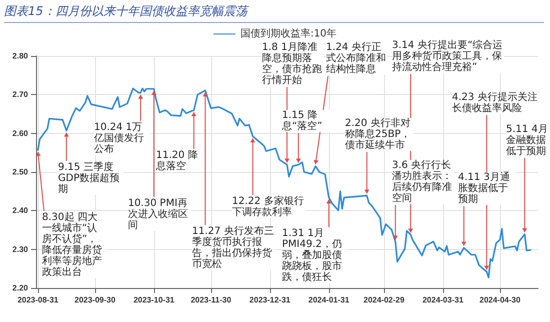 This screenshot has width=550, height=322. What do you see at coordinates (329, 300) in the screenshot?
I see `x-tick-label: 2024-01-31` at bounding box center [329, 300].